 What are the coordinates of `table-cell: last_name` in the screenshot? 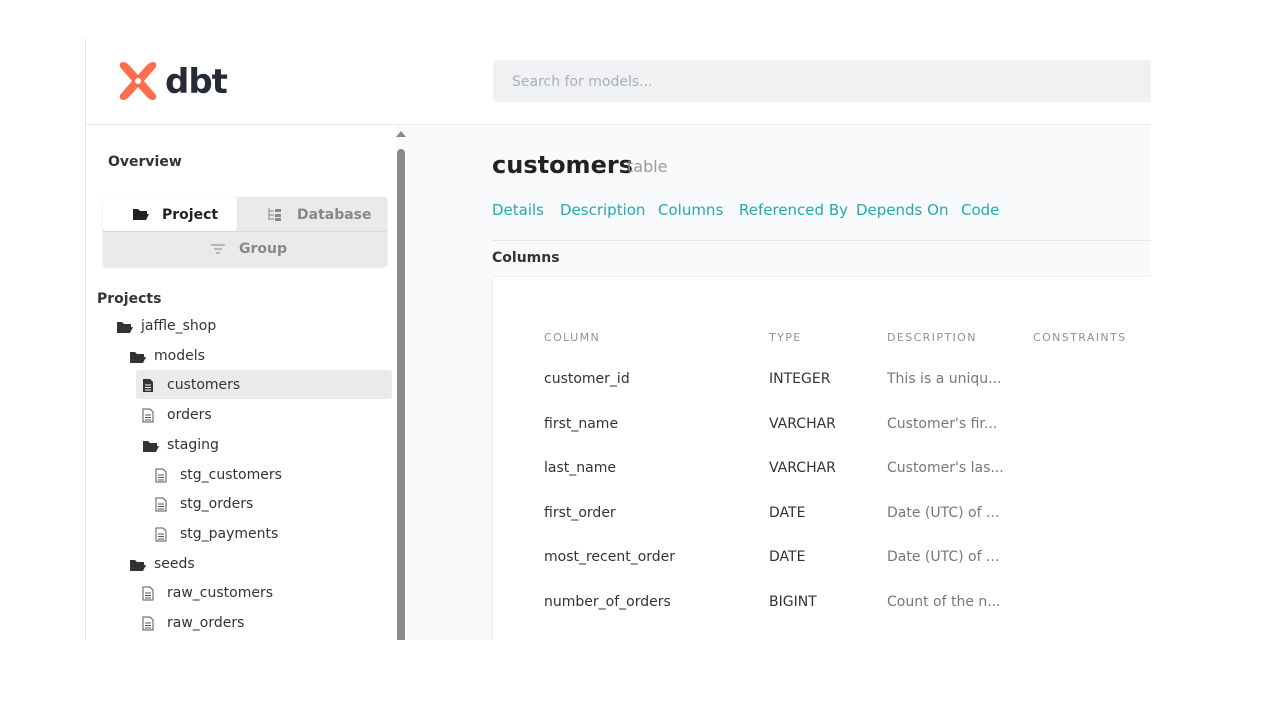 It's located at (580, 468).